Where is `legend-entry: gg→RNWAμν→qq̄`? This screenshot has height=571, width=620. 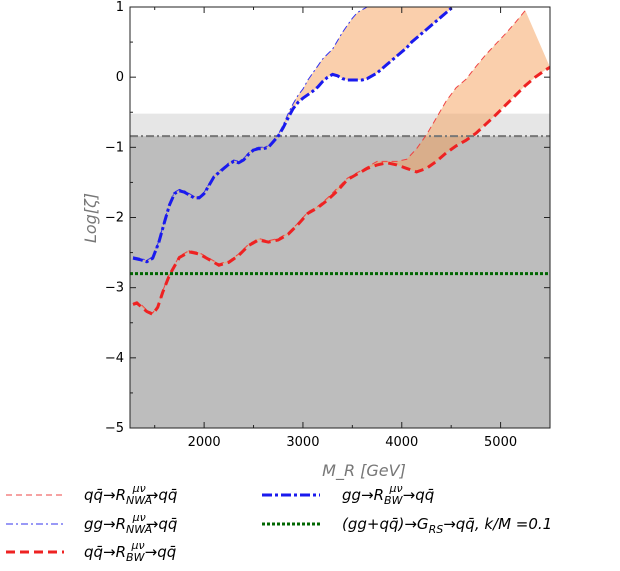
legend-entry: gg→RNWAμν→qq̄ is located at coordinates (130, 523).